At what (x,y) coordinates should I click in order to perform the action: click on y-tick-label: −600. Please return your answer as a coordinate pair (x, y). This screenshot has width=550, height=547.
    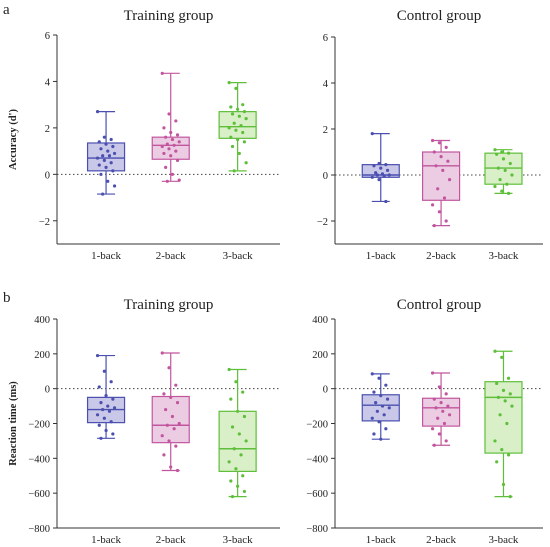
    Looking at the image, I should click on (317, 494).